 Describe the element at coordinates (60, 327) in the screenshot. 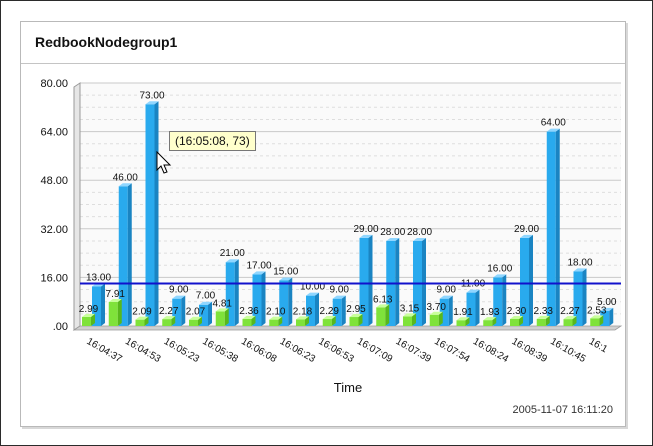

I see `y-tick-label: .00` at that location.